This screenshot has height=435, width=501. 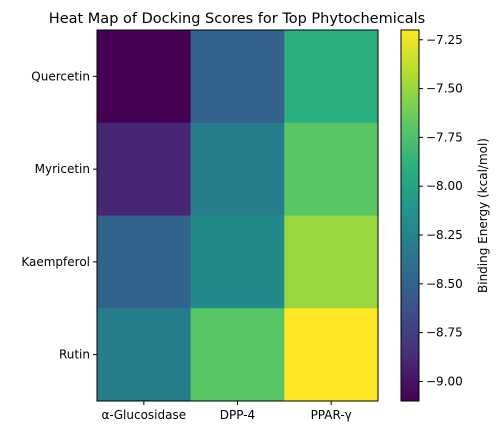 What do you see at coordinates (444, 381) in the screenshot?
I see `colorbar-tick-label: −9.00` at bounding box center [444, 381].